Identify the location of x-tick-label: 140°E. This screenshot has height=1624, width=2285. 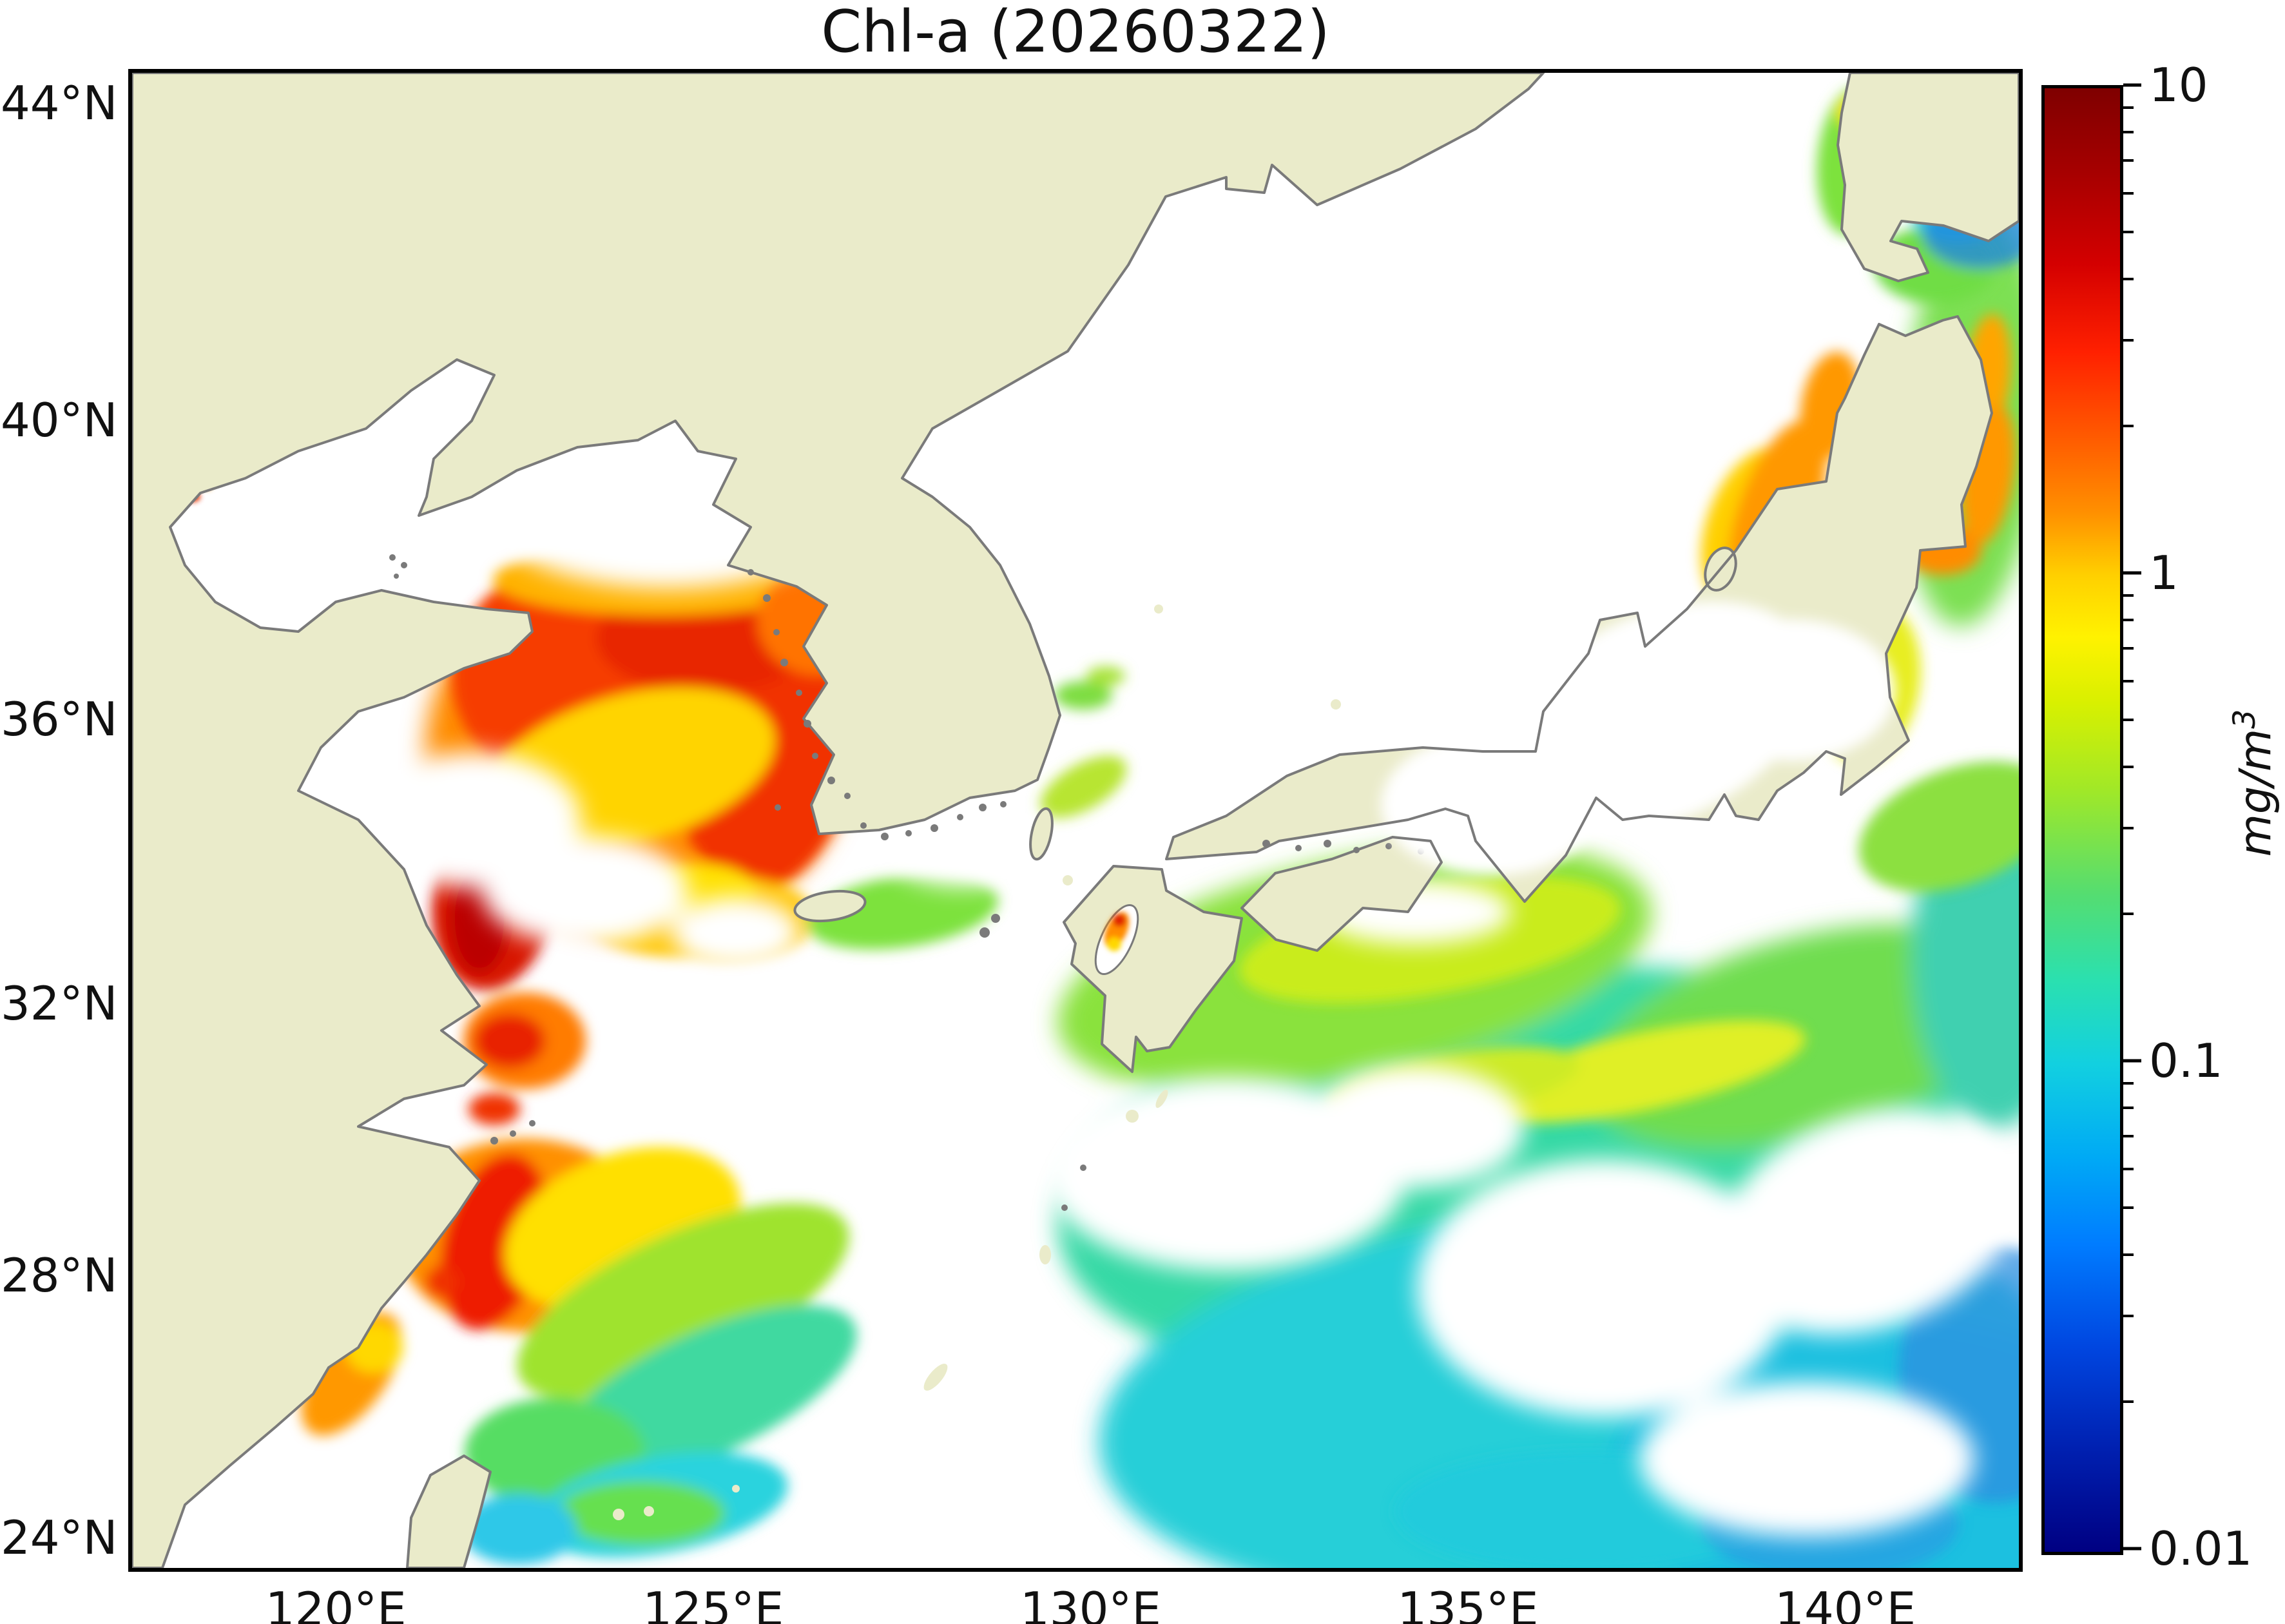
(1845, 1603).